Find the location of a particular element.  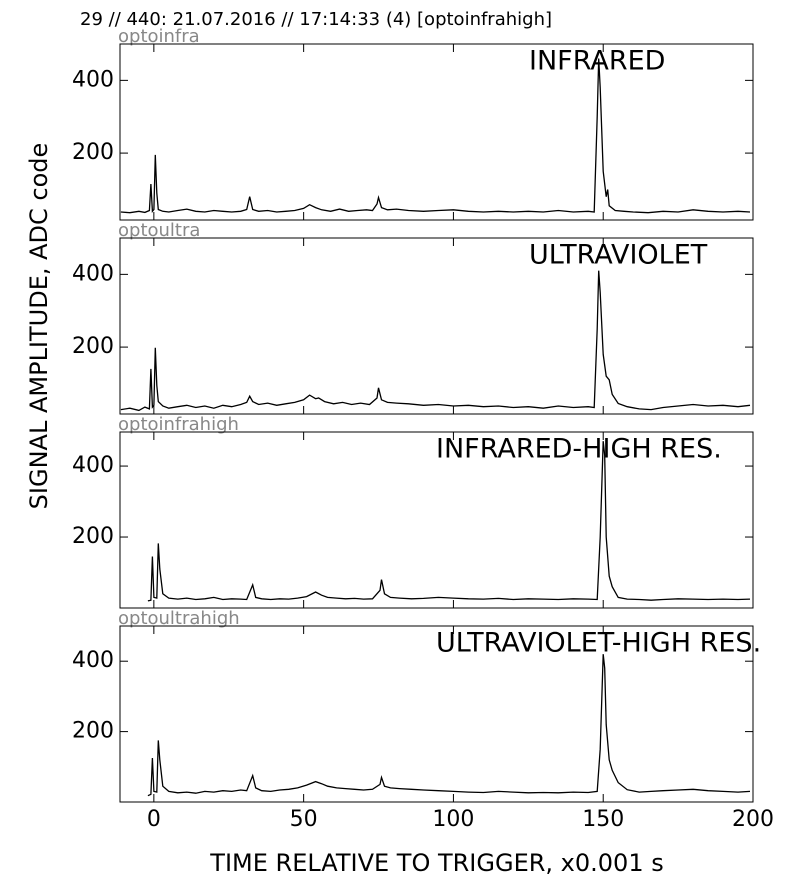

x-tick-label: 150 is located at coordinates (603, 819).